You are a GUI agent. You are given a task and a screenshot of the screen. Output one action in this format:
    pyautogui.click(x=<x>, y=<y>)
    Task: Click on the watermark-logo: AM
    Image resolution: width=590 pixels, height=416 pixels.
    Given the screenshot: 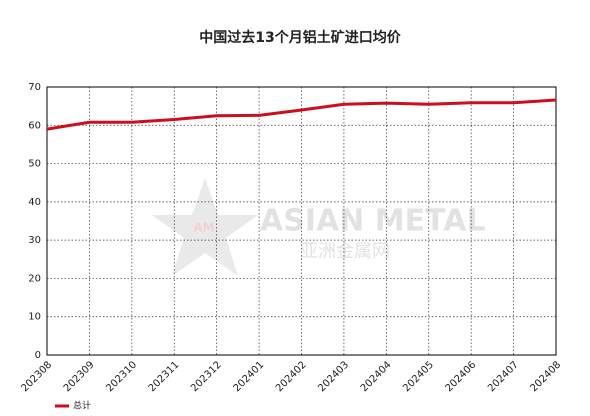 What is the action you would take?
    pyautogui.click(x=203, y=228)
    